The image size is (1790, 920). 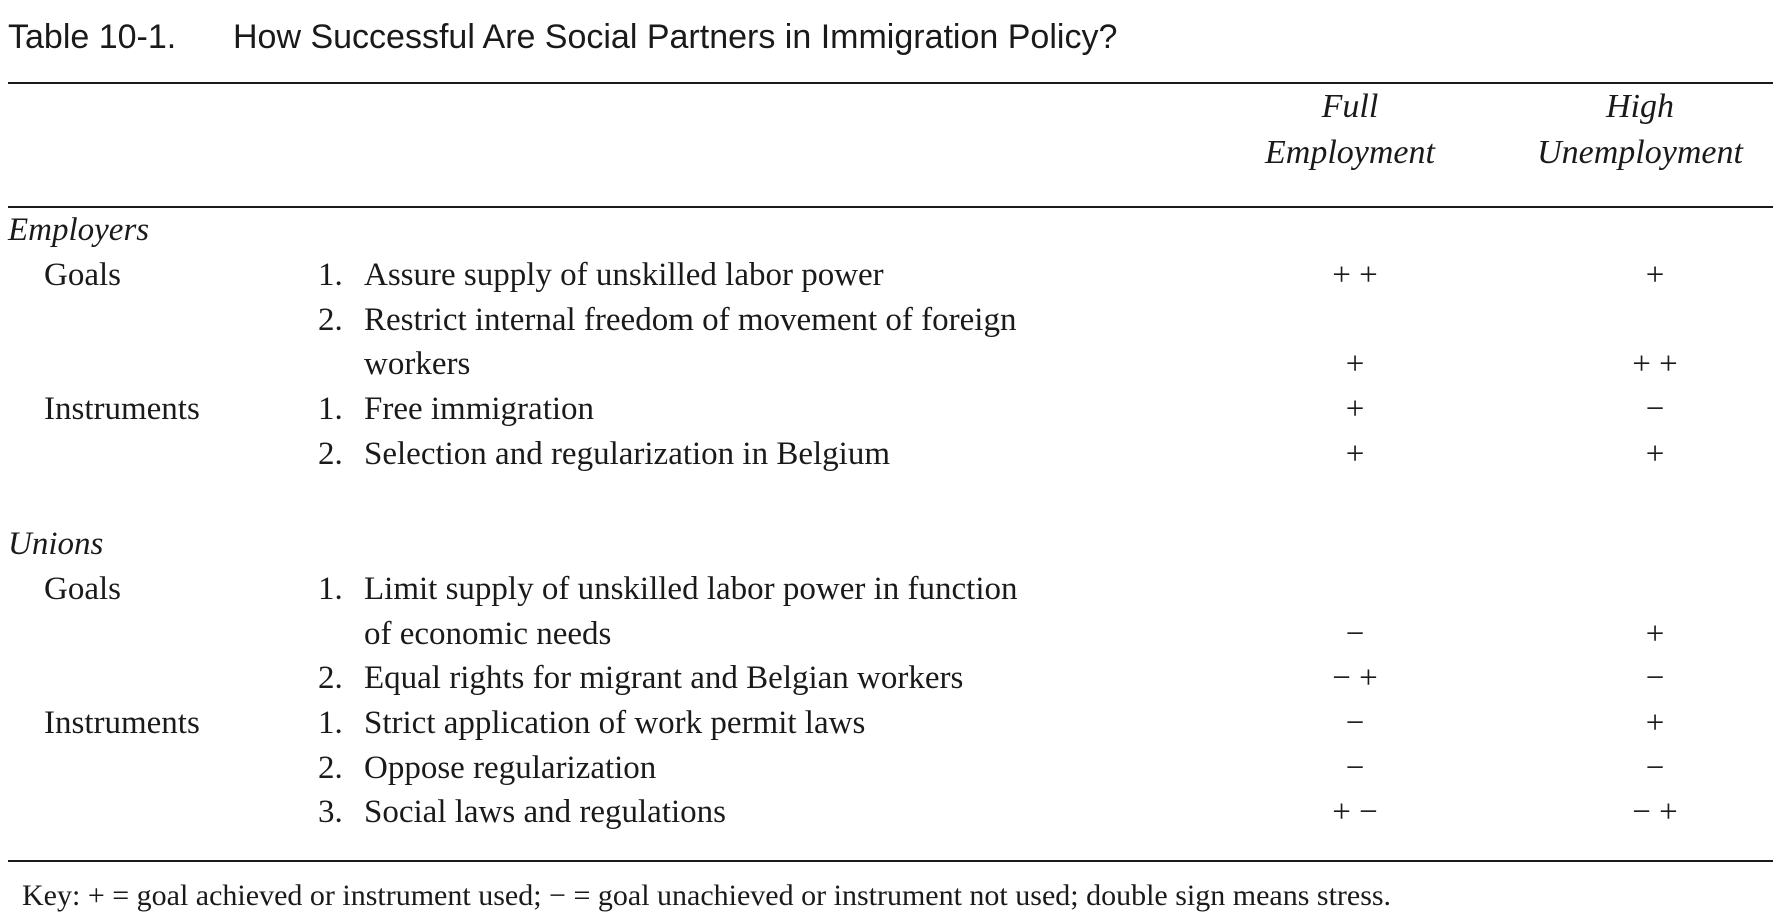 What do you see at coordinates (1640, 130) in the screenshot?
I see `column-header-high-unemployment: High Unemployment` at bounding box center [1640, 130].